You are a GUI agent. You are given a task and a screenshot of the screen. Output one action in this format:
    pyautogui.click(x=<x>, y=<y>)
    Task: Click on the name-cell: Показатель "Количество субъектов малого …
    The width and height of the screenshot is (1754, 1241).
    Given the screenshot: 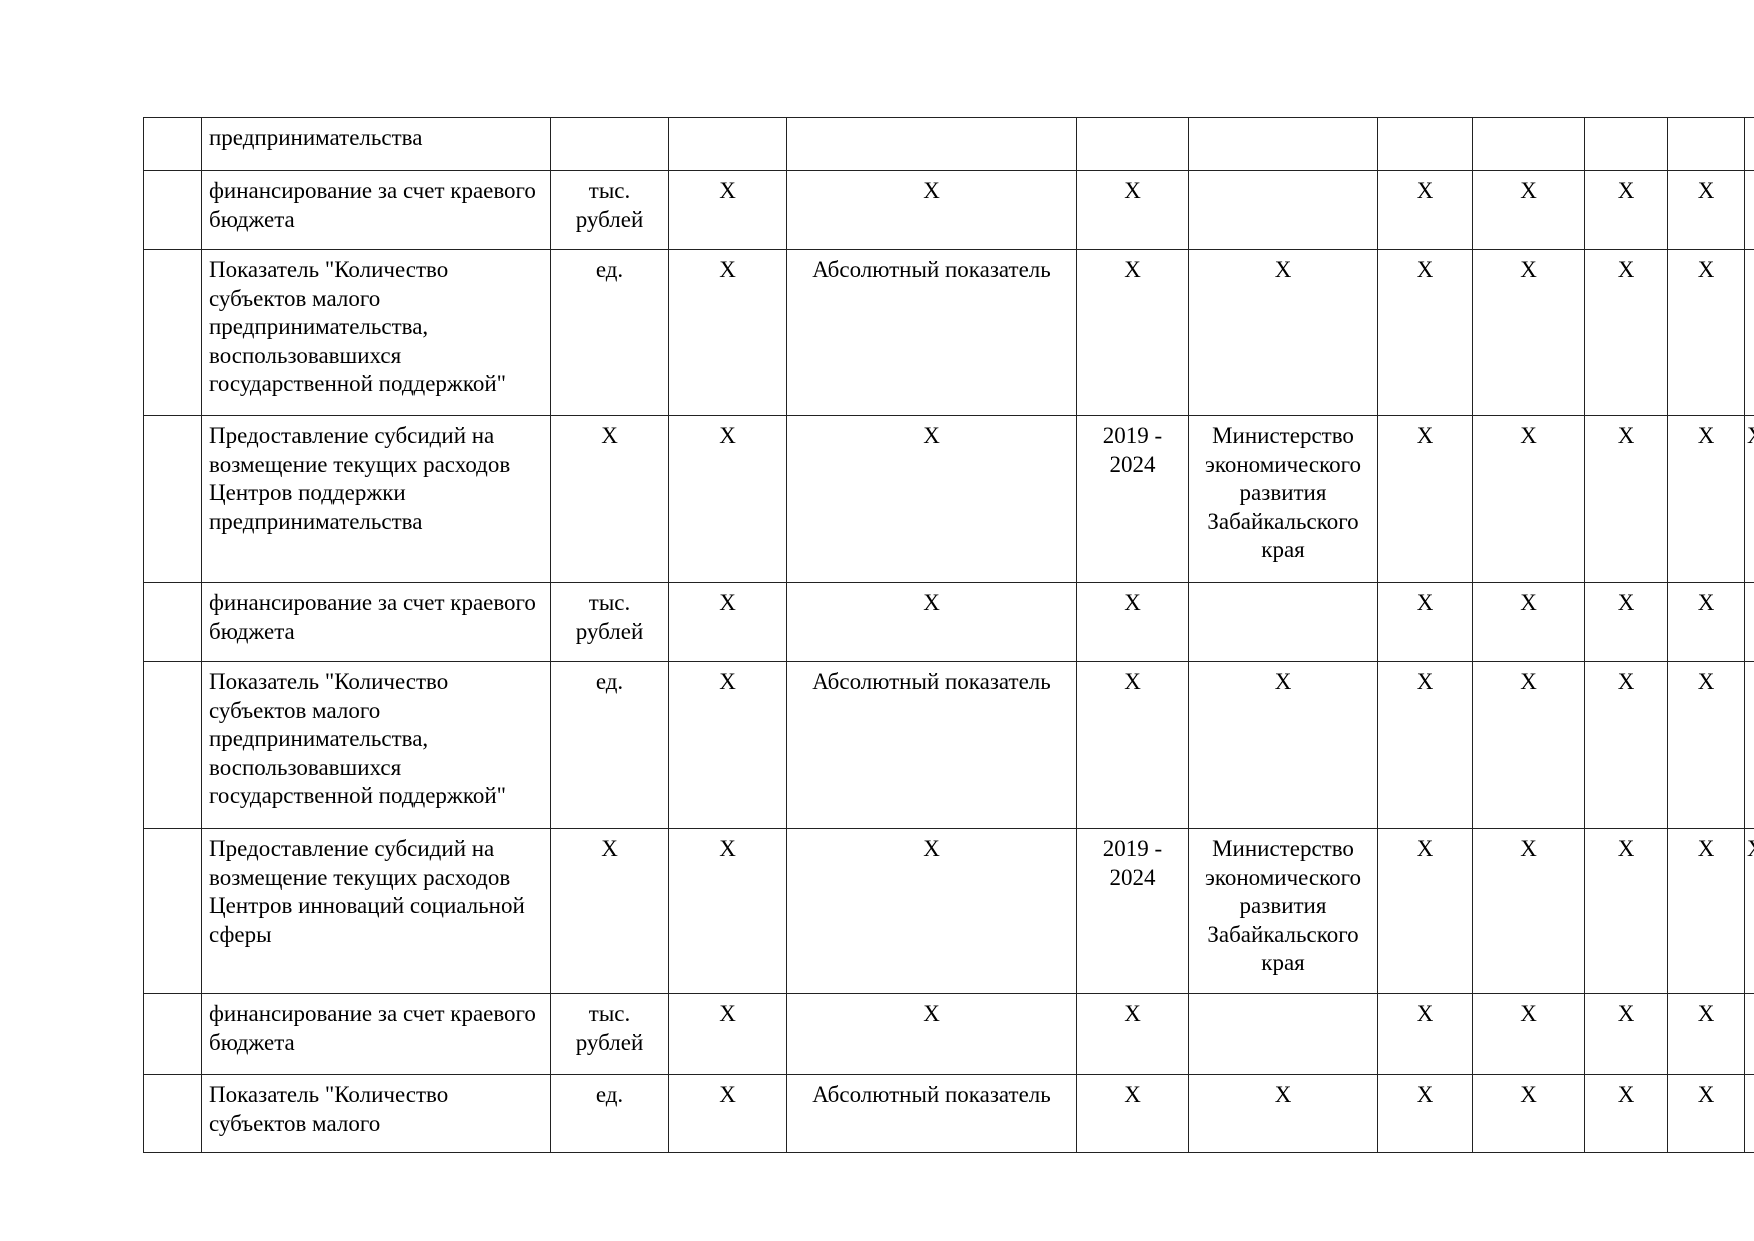 What is the action you would take?
    pyautogui.click(x=376, y=745)
    